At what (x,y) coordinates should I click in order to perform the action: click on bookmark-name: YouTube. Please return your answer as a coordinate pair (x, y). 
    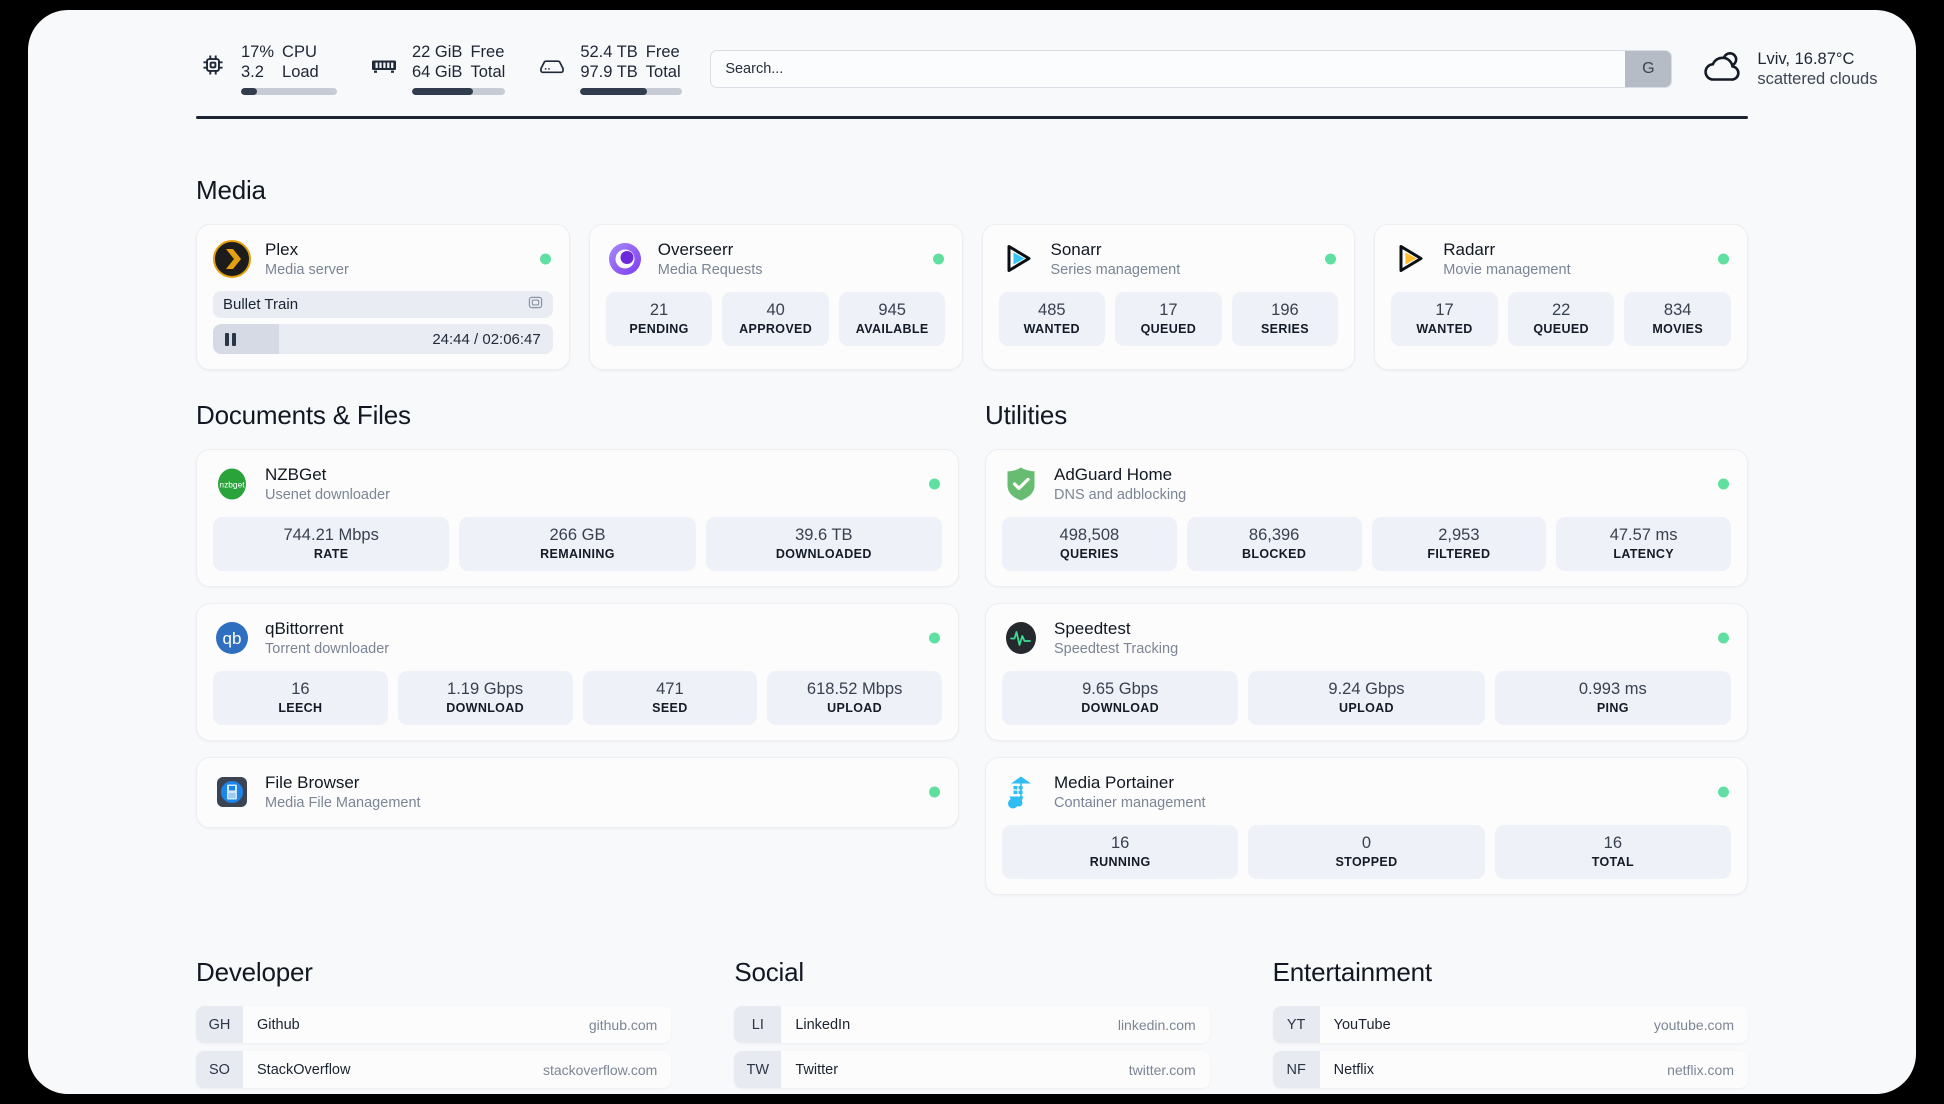
    Looking at the image, I should click on (1362, 1024).